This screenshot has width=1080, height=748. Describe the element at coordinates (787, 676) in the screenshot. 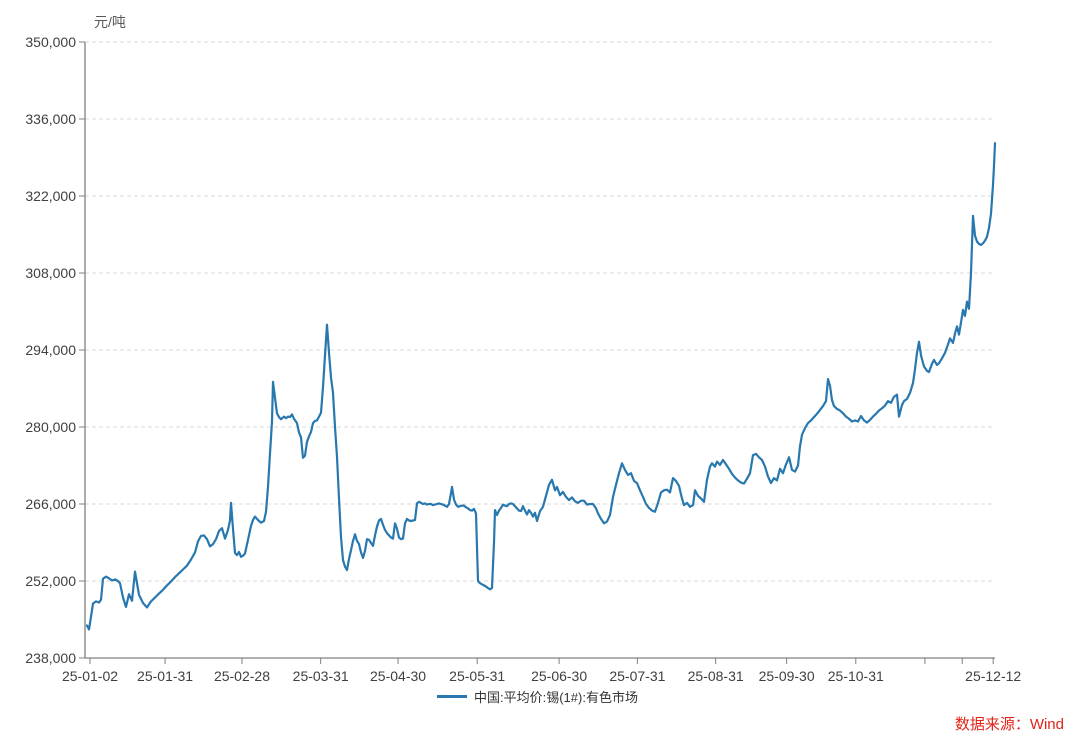

I see `x-tick-label: 25-09-30` at that location.